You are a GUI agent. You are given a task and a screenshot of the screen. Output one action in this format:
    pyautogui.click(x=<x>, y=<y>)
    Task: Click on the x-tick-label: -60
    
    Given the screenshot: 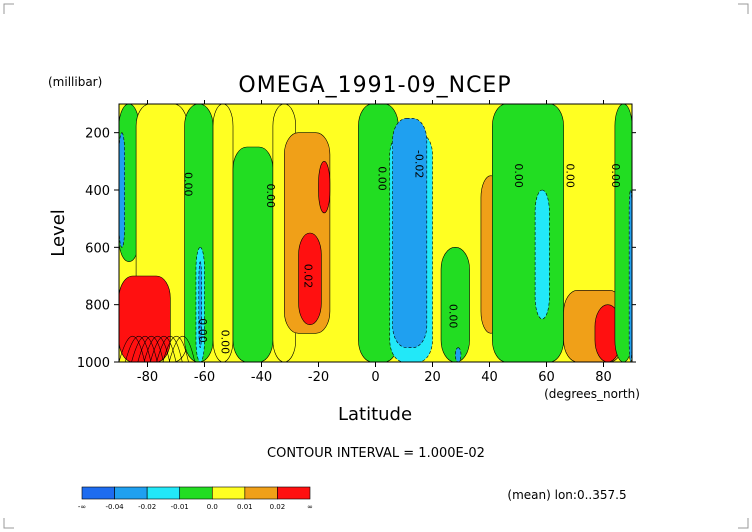 What is the action you would take?
    pyautogui.click(x=204, y=377)
    